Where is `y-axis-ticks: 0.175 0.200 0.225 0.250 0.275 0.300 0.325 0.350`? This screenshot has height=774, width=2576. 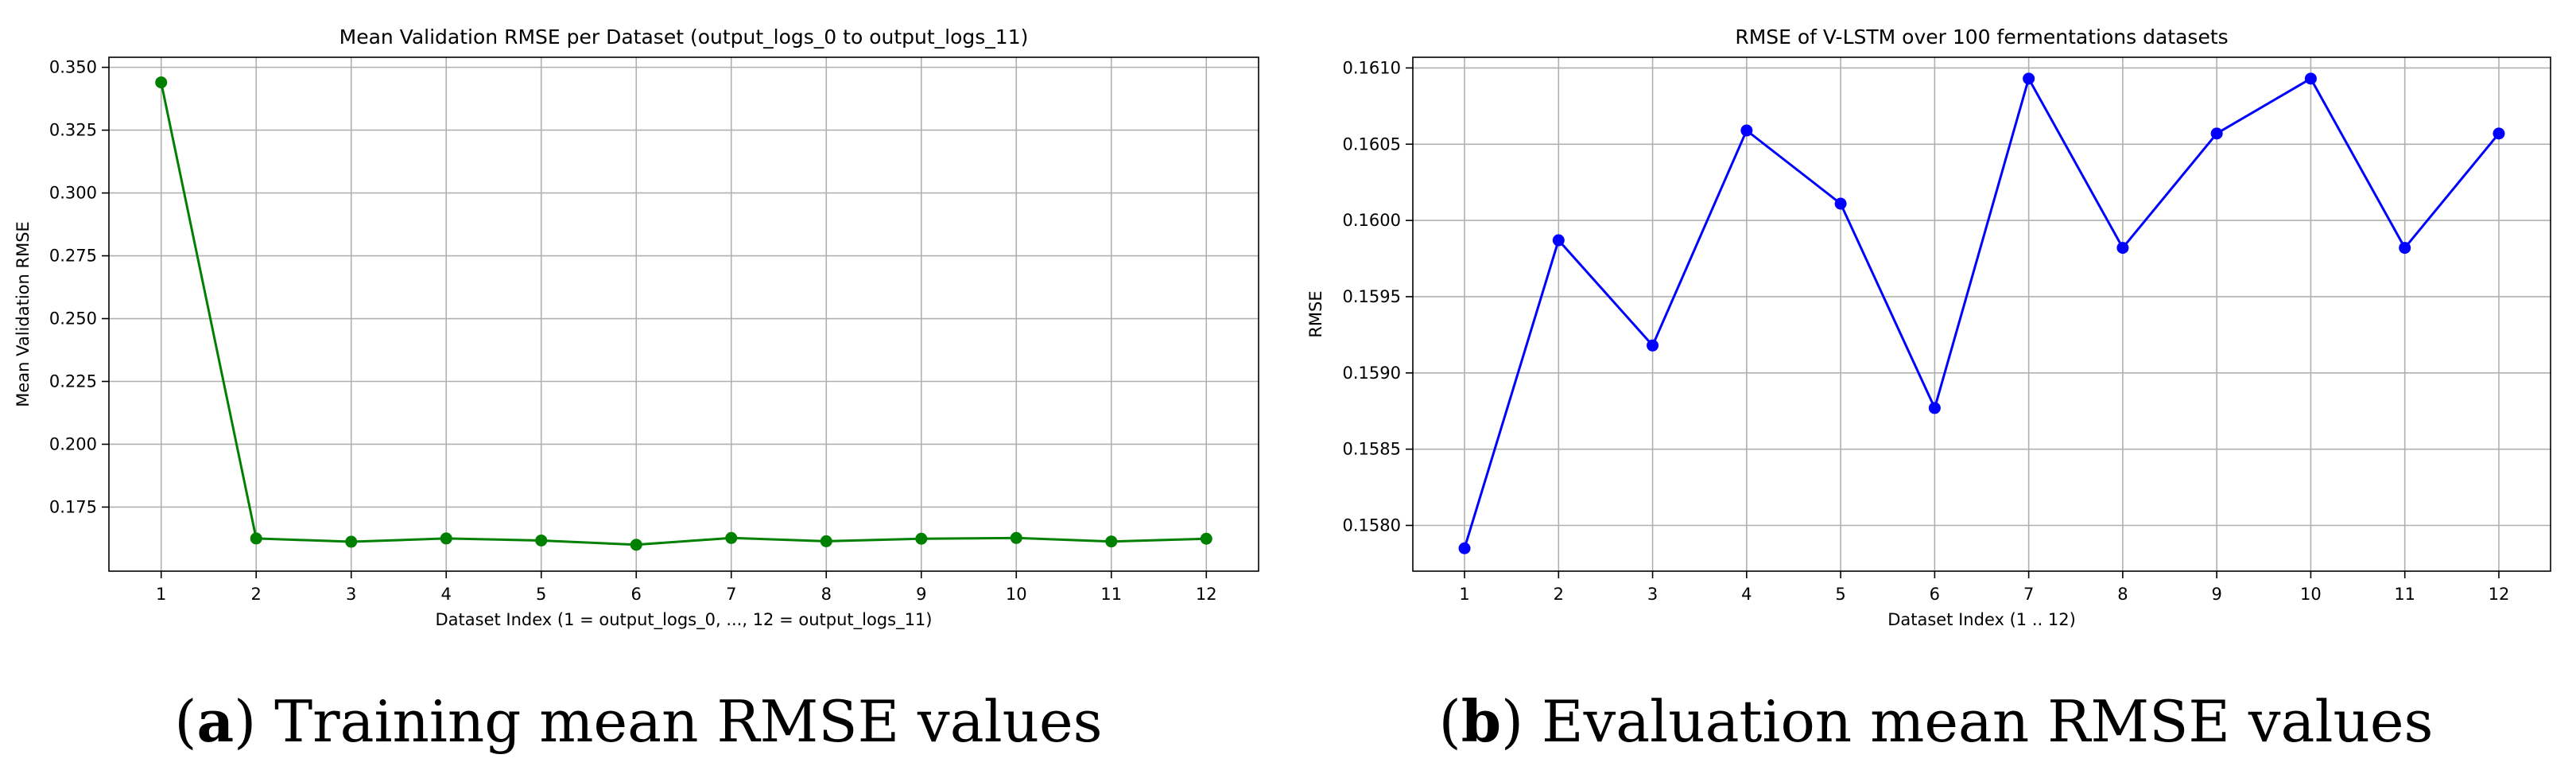 y-axis-ticks: 0.175 0.200 0.225 0.250 0.275 0.300 0.325 0.350 is located at coordinates (79, 287).